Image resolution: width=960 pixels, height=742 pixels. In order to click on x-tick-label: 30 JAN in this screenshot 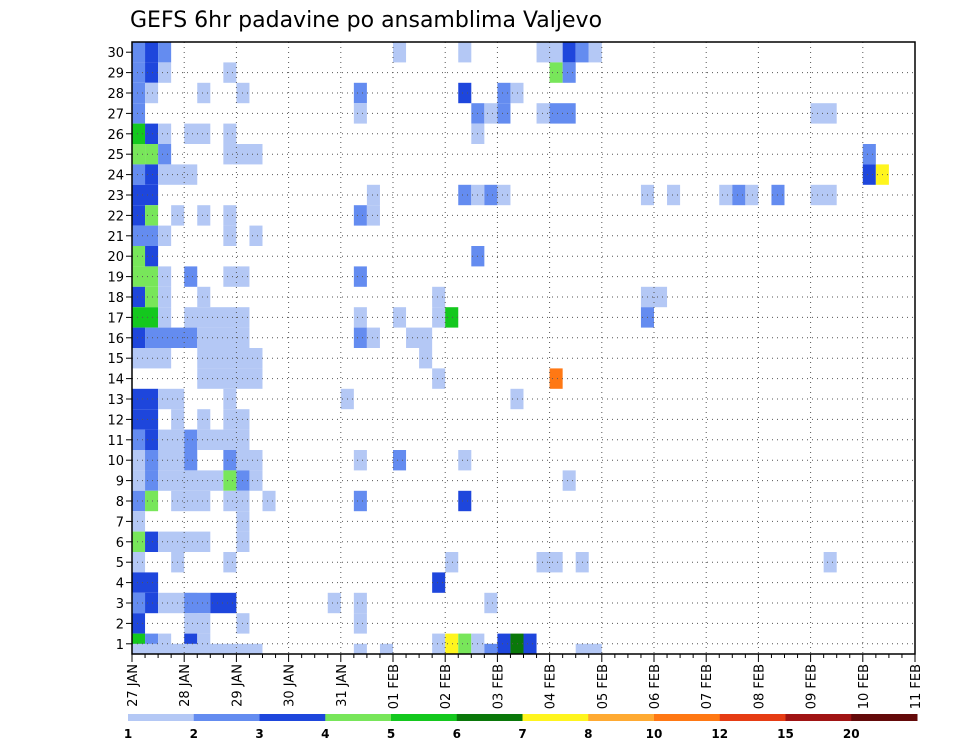, I will do `click(290, 685)`.